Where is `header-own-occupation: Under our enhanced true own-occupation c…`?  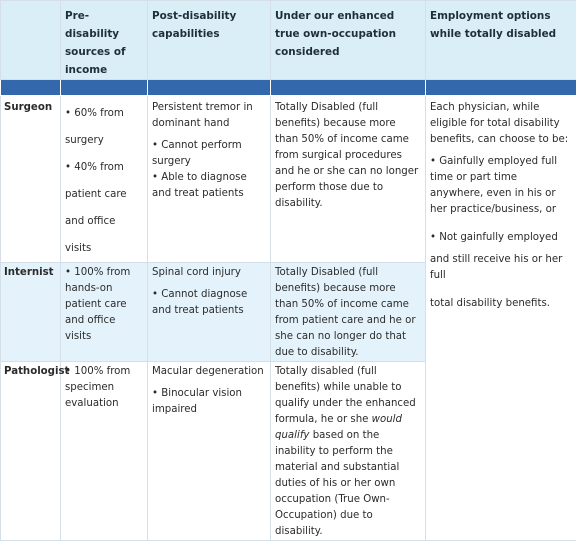 header-own-occupation: Under our enhanced true own-occupation c… is located at coordinates (348, 40).